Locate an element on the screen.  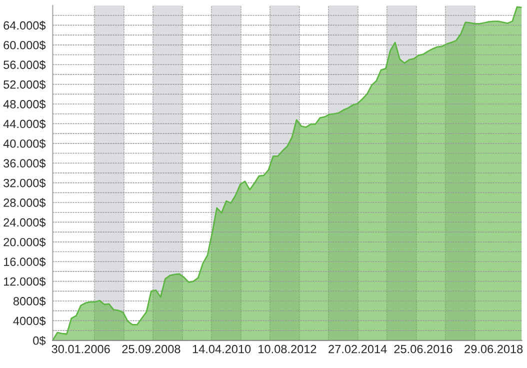
y-tick-label: 52.000$ is located at coordinates (25, 85).